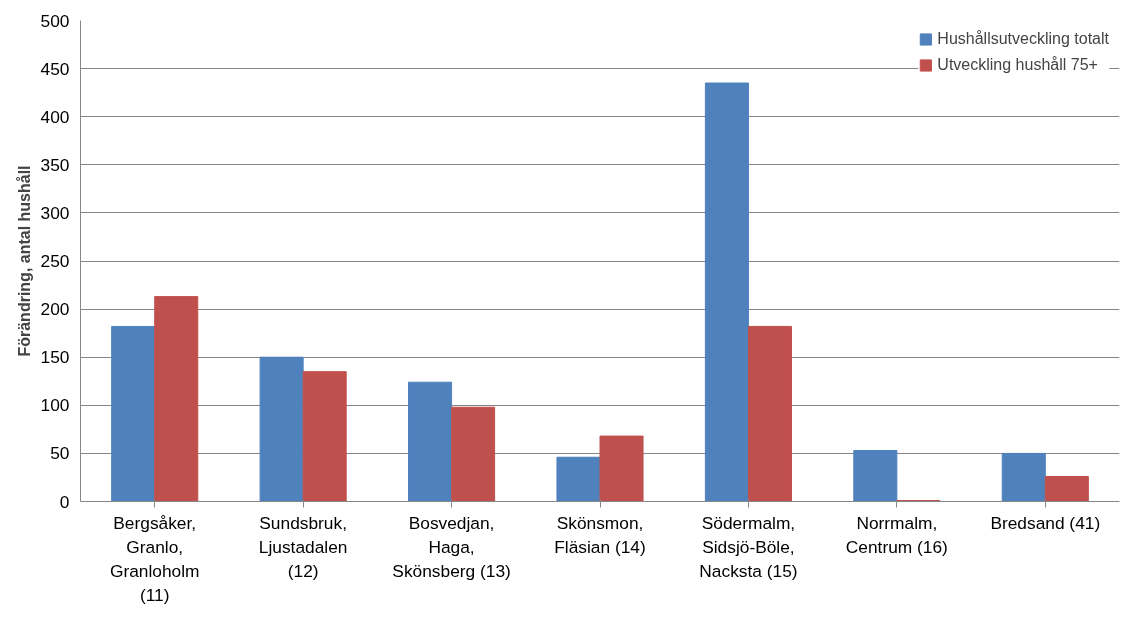 This screenshot has height=621, width=1129. What do you see at coordinates (24, 261) in the screenshot?
I see `y-axis-title: Förändring, antal hushåll` at bounding box center [24, 261].